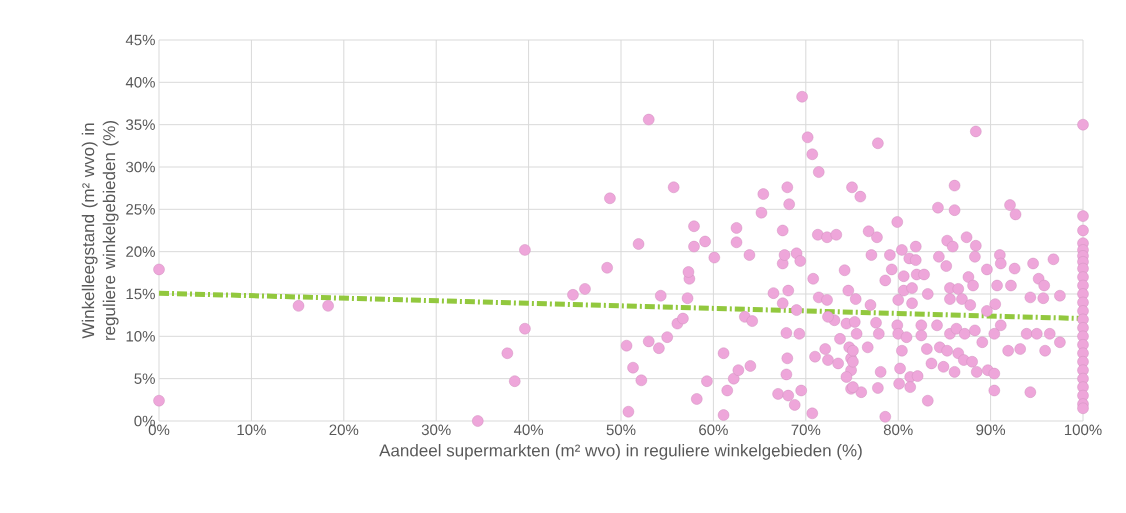  Describe the element at coordinates (344, 430) in the screenshot. I see `x-tick-label: 20%` at that location.